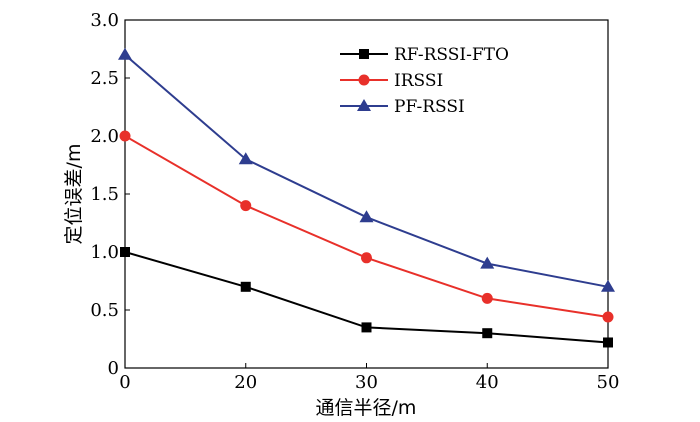 The image size is (700, 422). Describe the element at coordinates (364, 80) in the screenshot. I see `legend-marker-irssi` at that location.